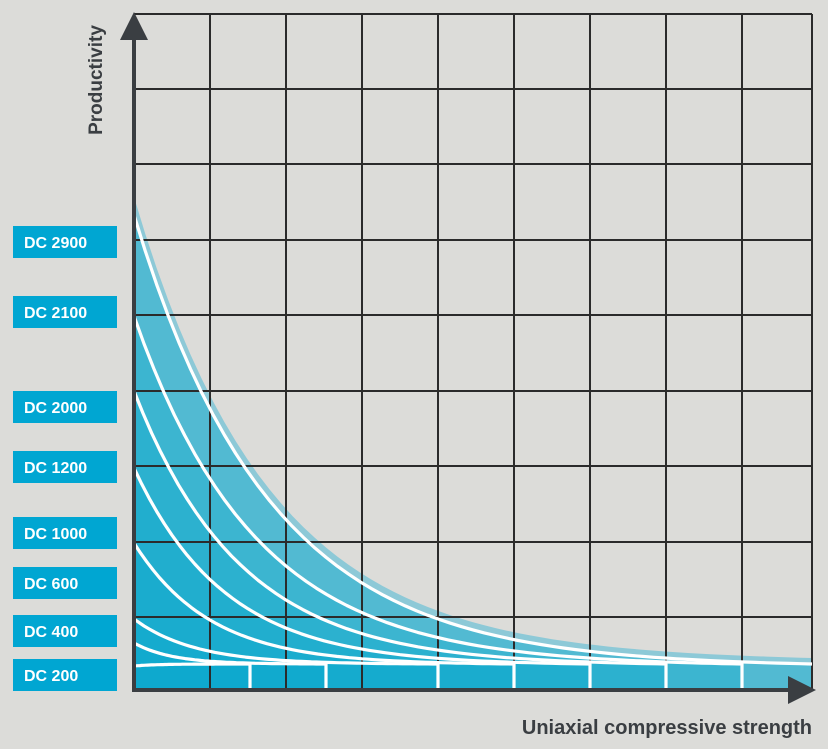  I want to click on label-dc-400: DC 400, so click(65, 631).